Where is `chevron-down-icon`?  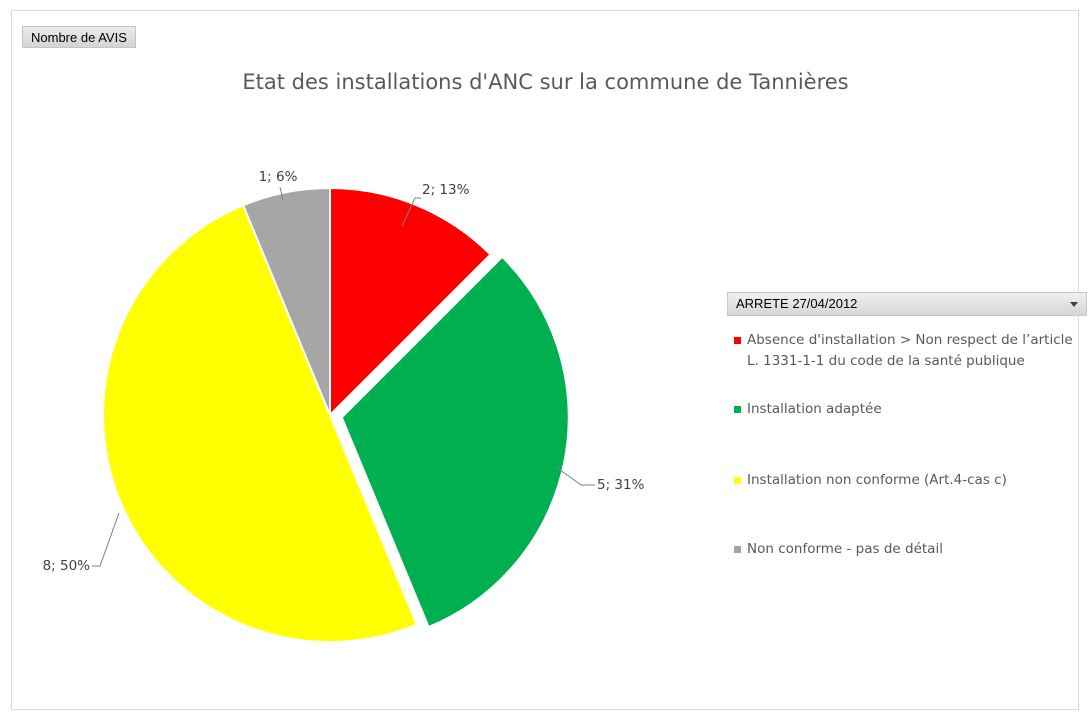
chevron-down-icon is located at coordinates (1074, 304).